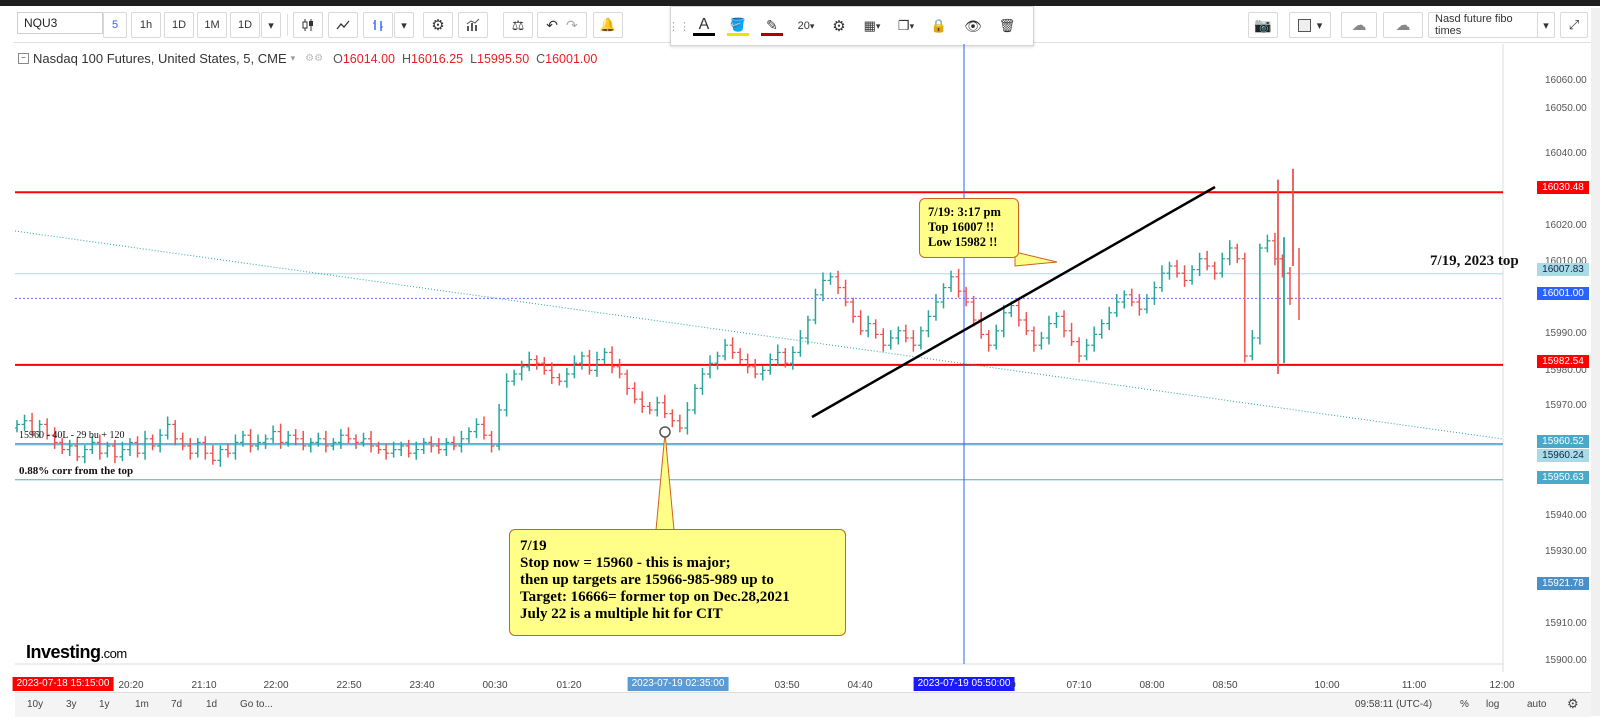 Image resolution: width=1600 pixels, height=720 pixels. What do you see at coordinates (1563, 455) in the screenshot?
I see `price-tag-light: 15960.24` at bounding box center [1563, 455].